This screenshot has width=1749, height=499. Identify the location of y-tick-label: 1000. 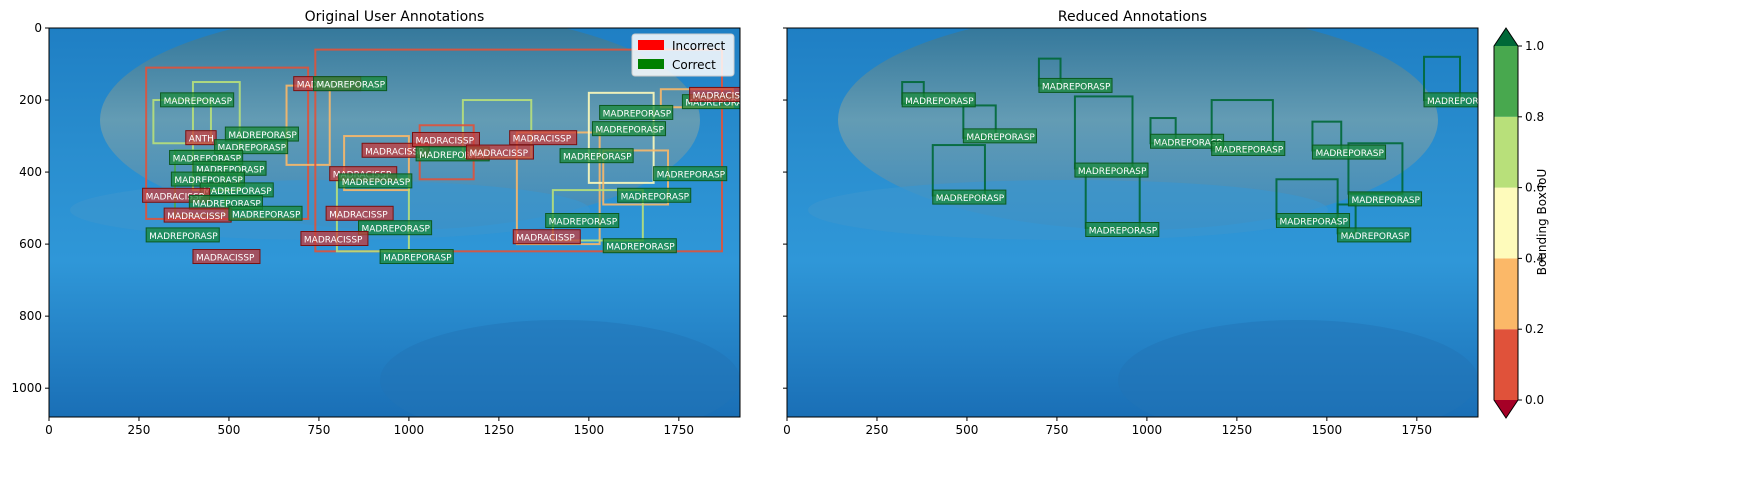
(26, 388).